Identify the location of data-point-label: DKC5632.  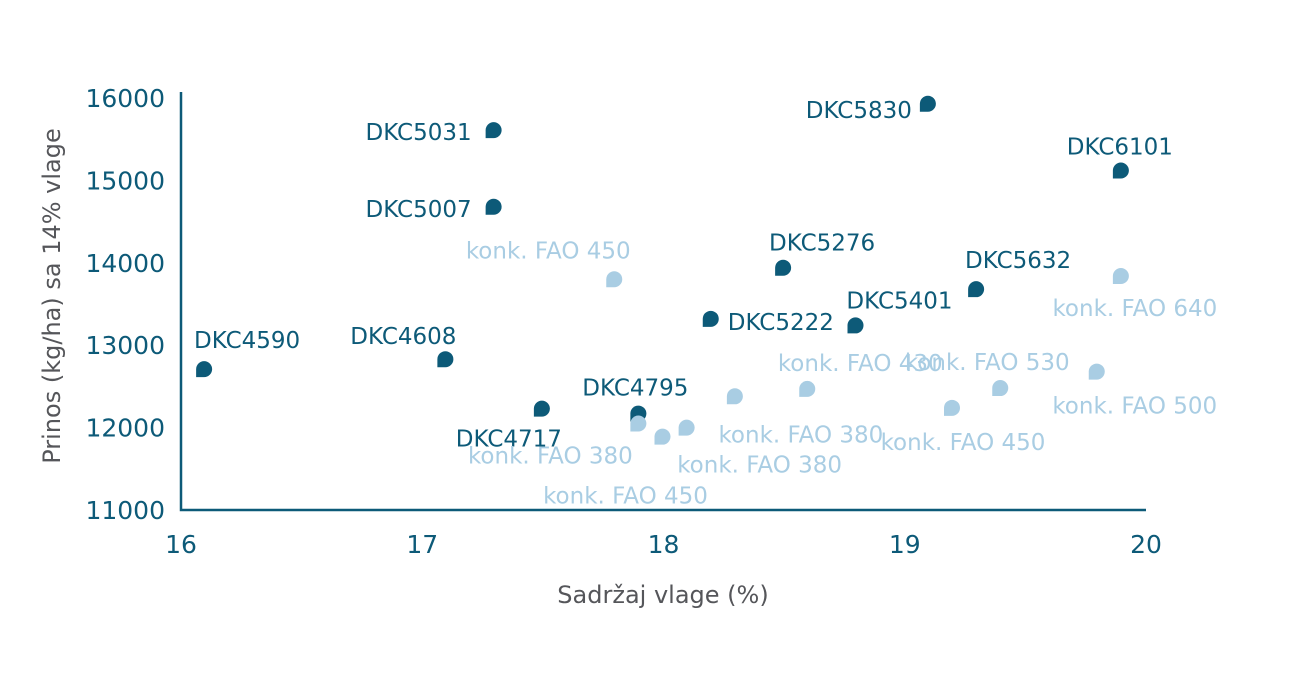
(1018, 261).